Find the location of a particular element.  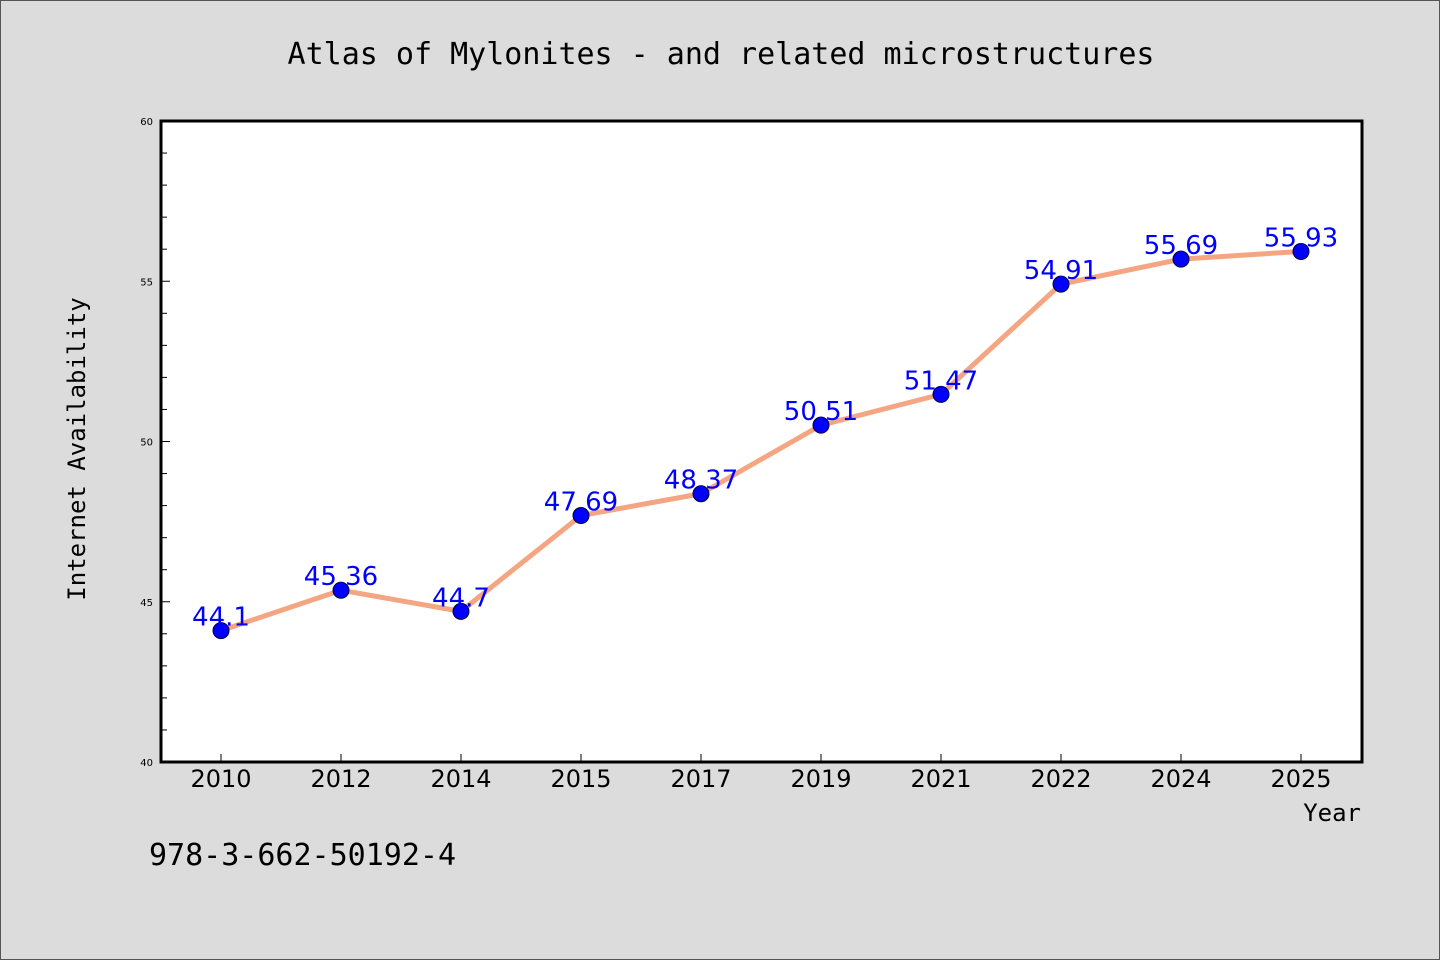

data-label: 44.1 is located at coordinates (221, 618).